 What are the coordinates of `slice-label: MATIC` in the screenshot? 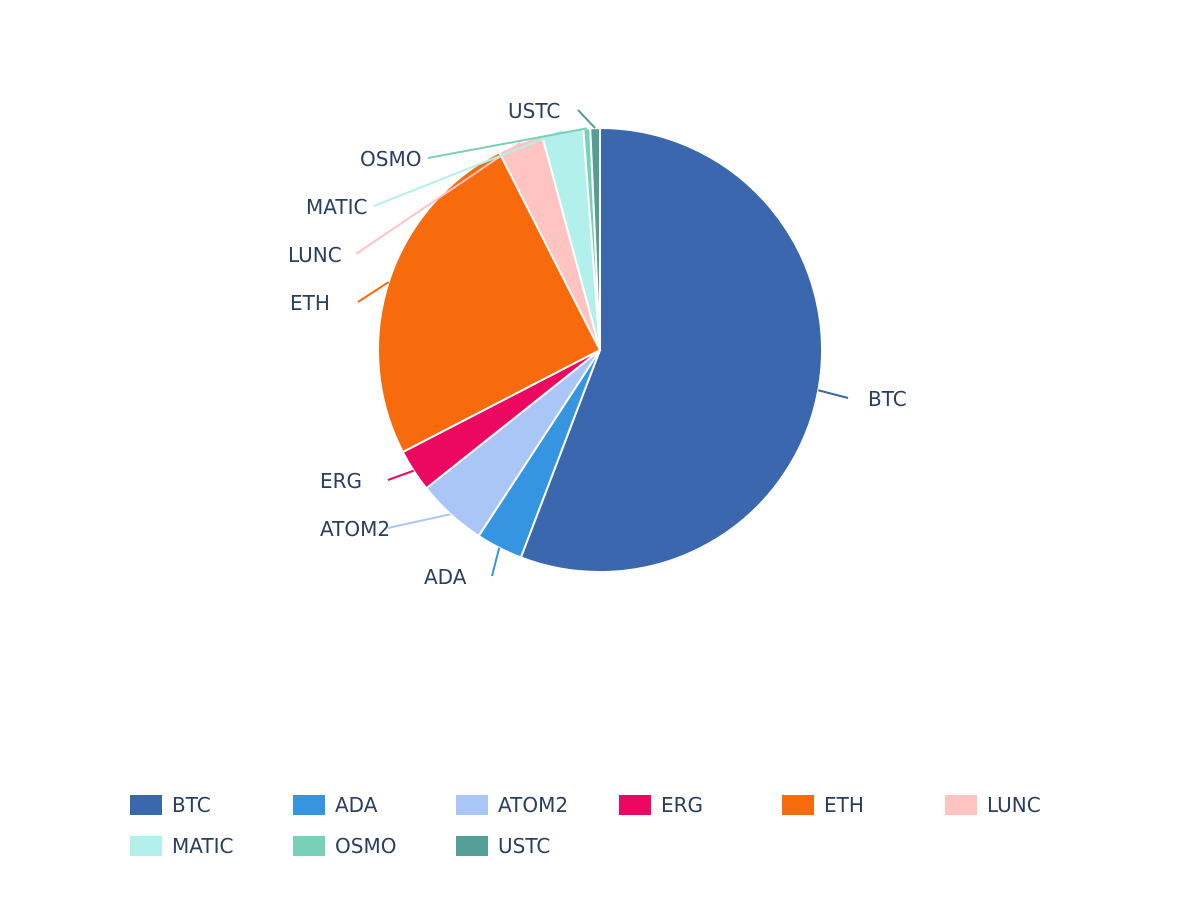 It's located at (336, 207).